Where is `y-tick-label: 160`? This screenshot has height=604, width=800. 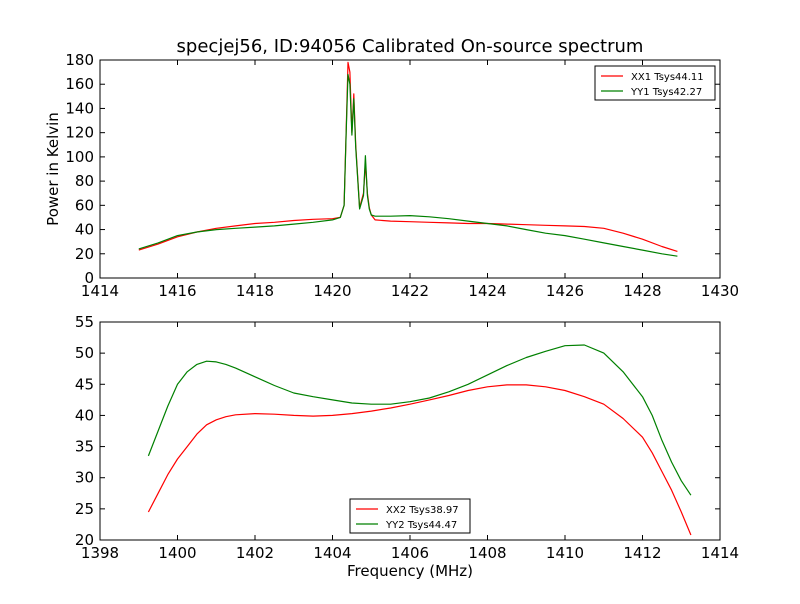 y-tick-label: 160 is located at coordinates (79, 84).